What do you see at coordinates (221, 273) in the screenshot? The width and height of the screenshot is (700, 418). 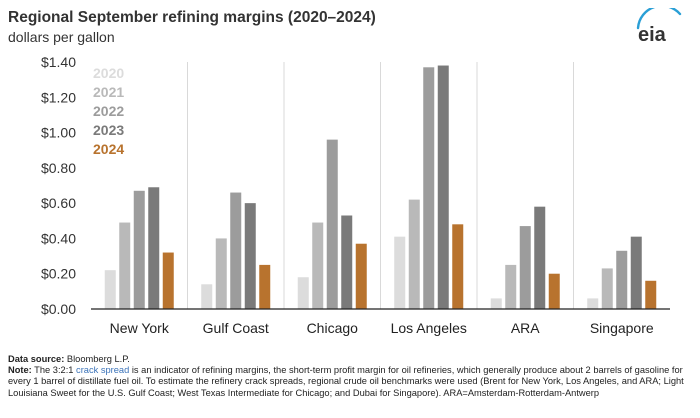 I see `bar-2021-gulf-coast` at bounding box center [221, 273].